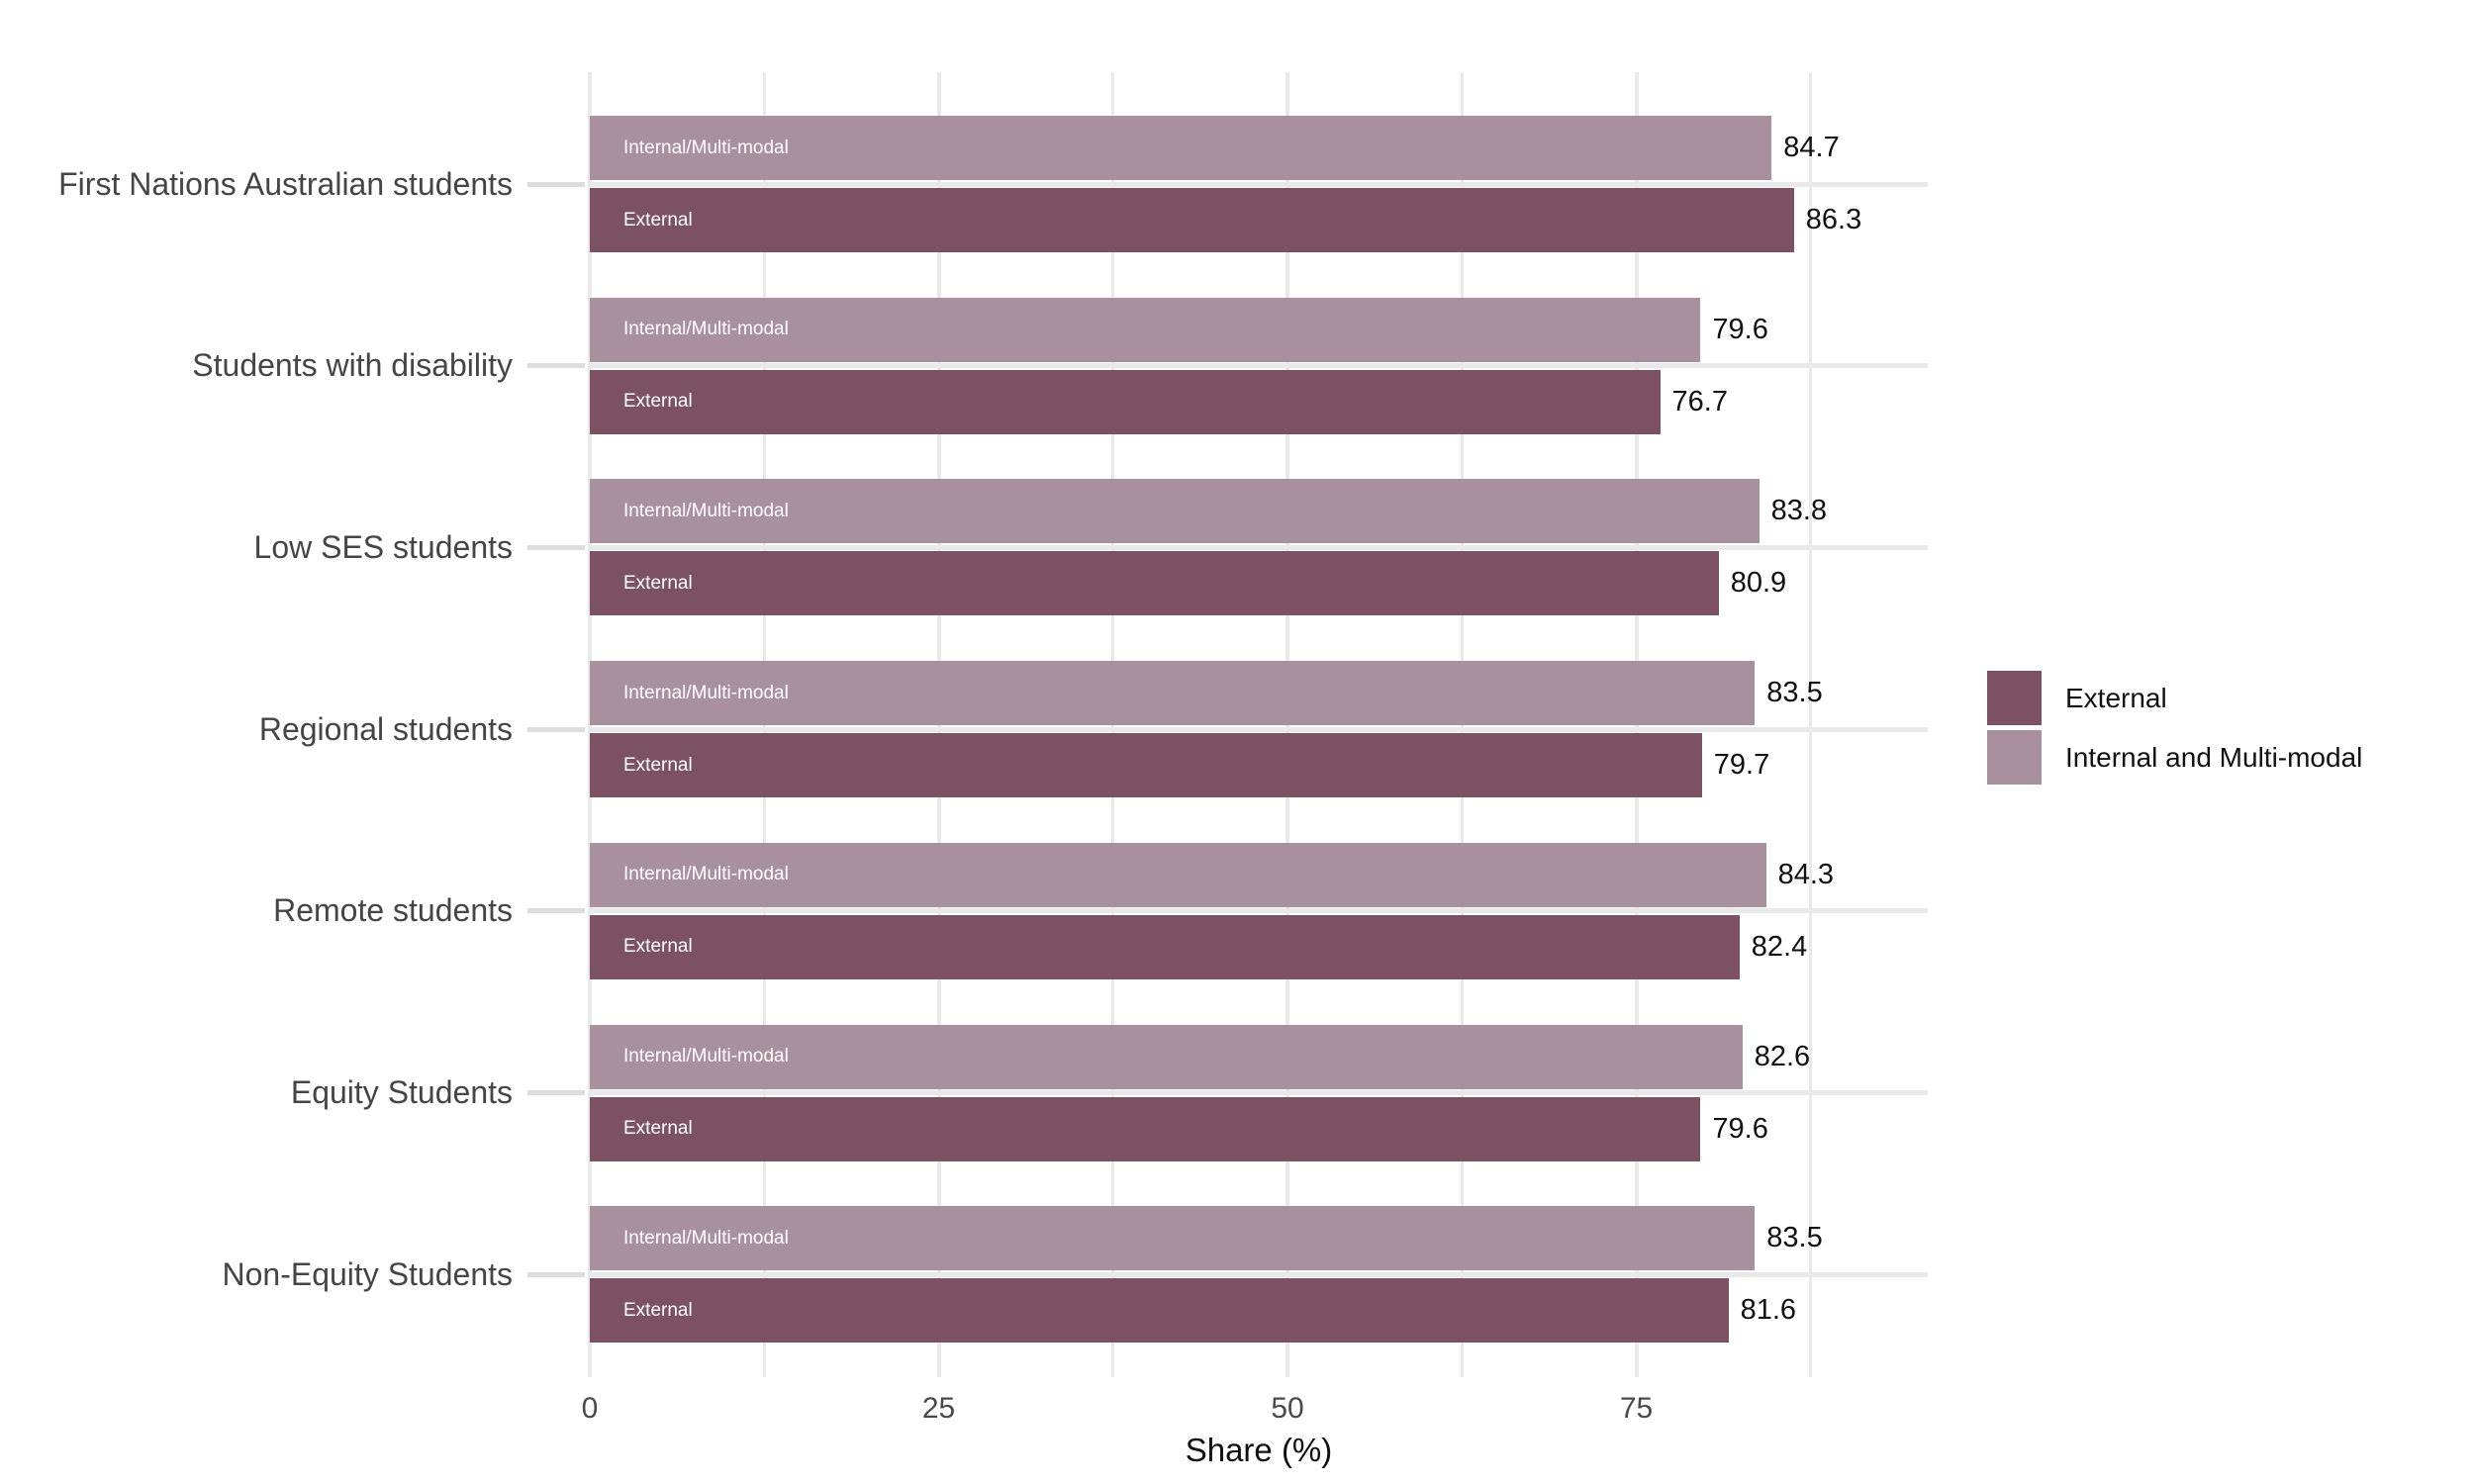 This screenshot has width=2474, height=1484. What do you see at coordinates (939, 1408) in the screenshot?
I see `x-tick-label: 25` at bounding box center [939, 1408].